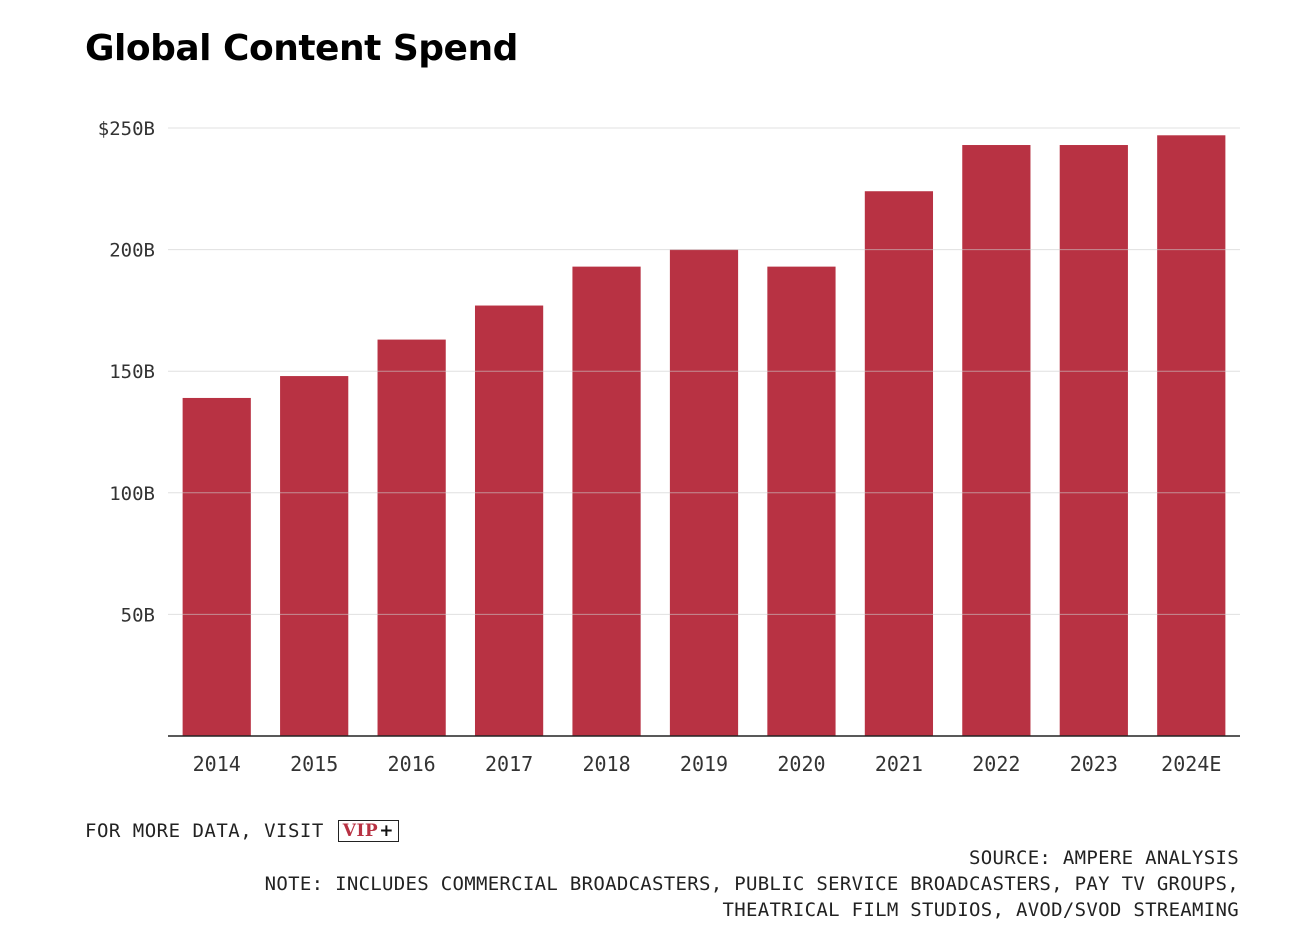 The width and height of the screenshot is (1314, 948). Describe the element at coordinates (386, 831) in the screenshot. I see `plus-icon: +` at that location.